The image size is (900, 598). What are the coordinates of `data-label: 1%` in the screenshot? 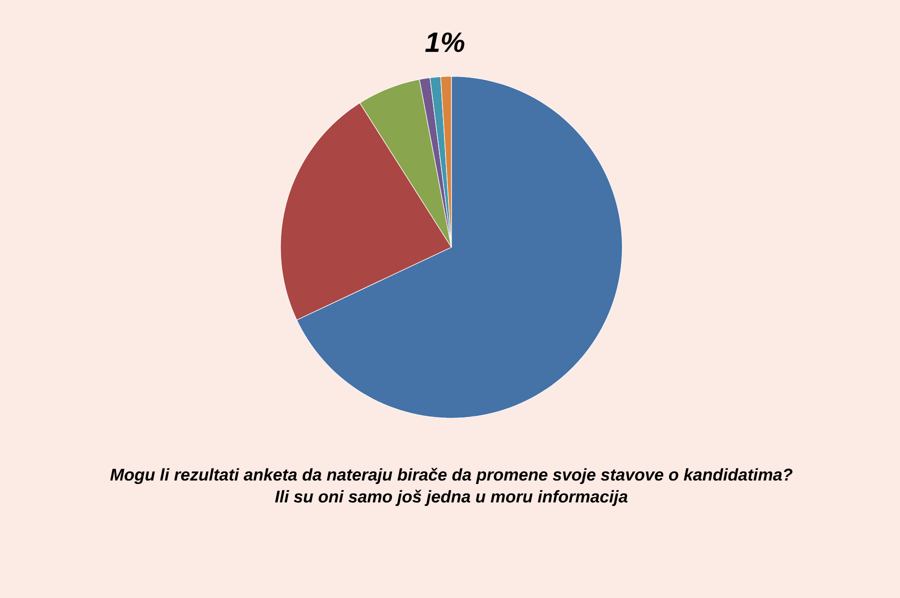 It's located at (444, 42).